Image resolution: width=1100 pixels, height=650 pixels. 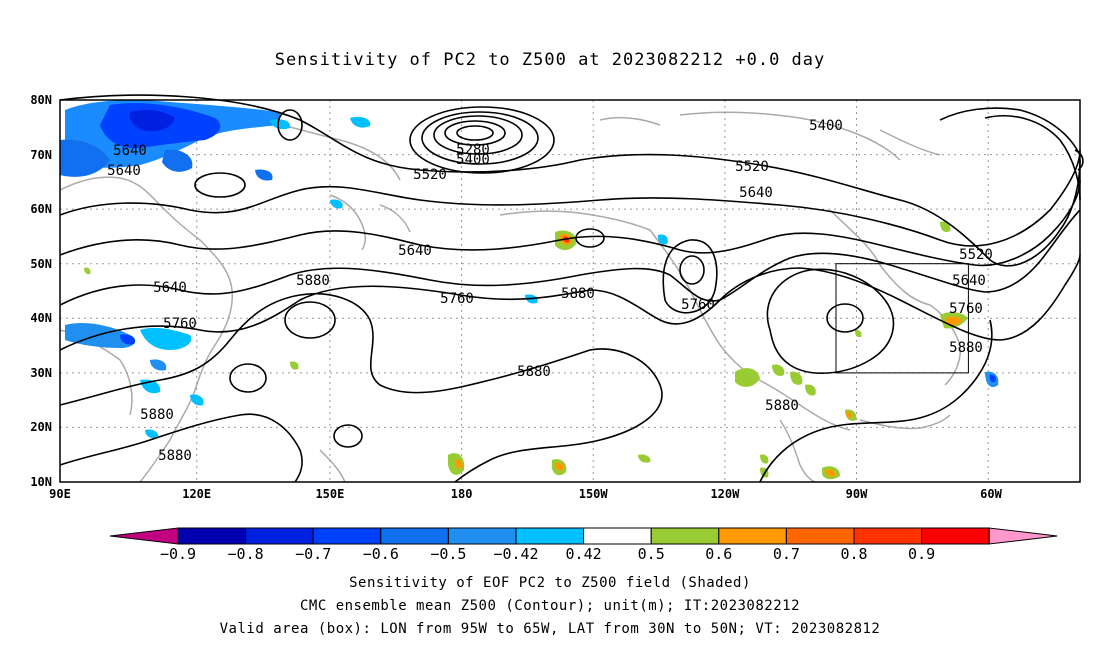 I want to click on colorbar-tick-label: 0.42, so click(x=584, y=554).